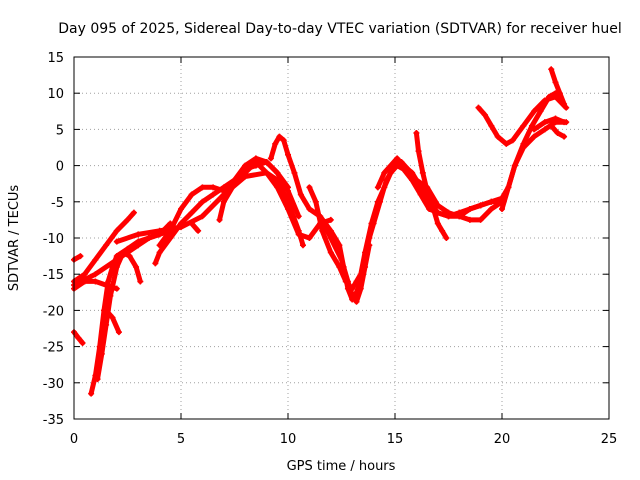  Describe the element at coordinates (558, 87) in the screenshot. I see `series-arc-u` at that location.